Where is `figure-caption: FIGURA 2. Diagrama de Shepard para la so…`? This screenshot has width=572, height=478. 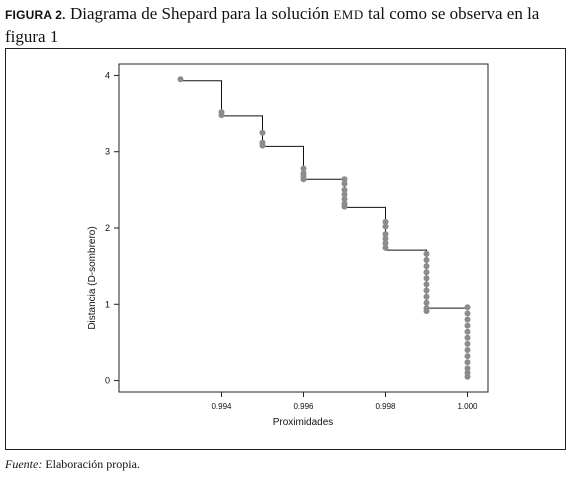
figure-caption: FIGURA 2. Diagrama de Shepard para la so… is located at coordinates (286, 25).